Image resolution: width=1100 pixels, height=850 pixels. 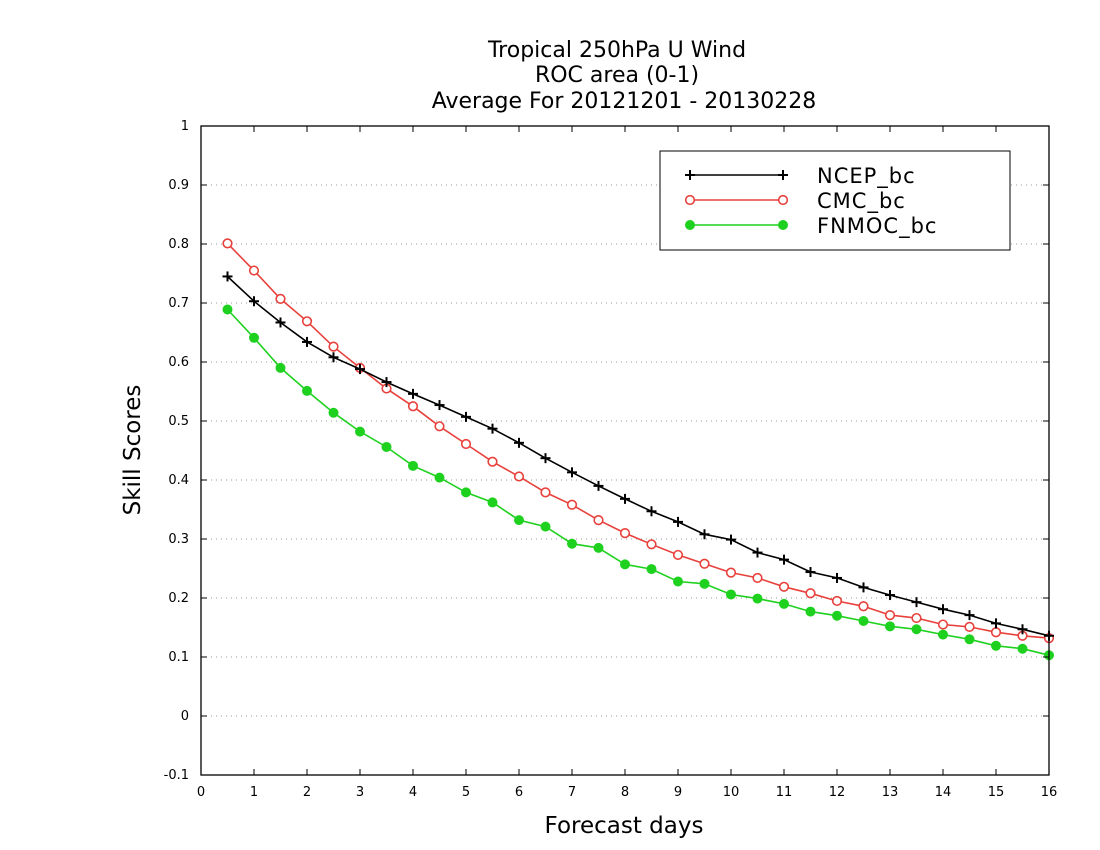 What do you see at coordinates (625, 792) in the screenshot?
I see `x-tick-label: 8` at bounding box center [625, 792].